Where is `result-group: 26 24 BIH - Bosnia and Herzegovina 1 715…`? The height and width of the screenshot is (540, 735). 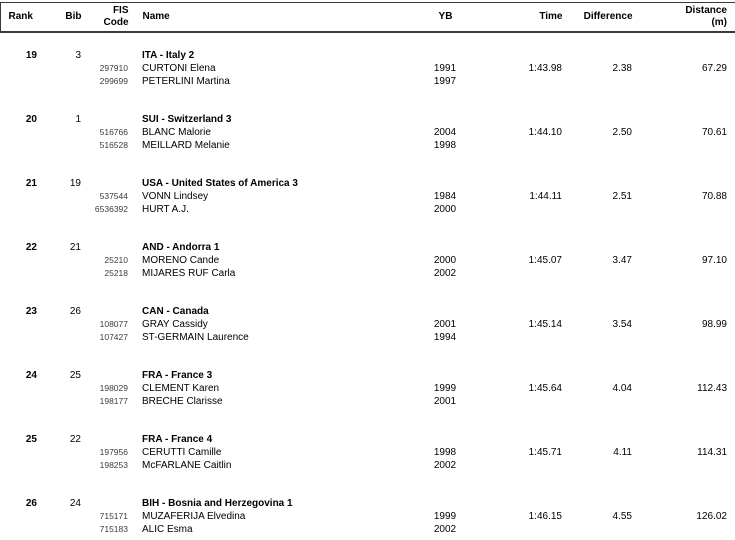
result-group: 26 24 BIH - Bosnia and Herzegovina 1 715… is located at coordinates (367, 516).